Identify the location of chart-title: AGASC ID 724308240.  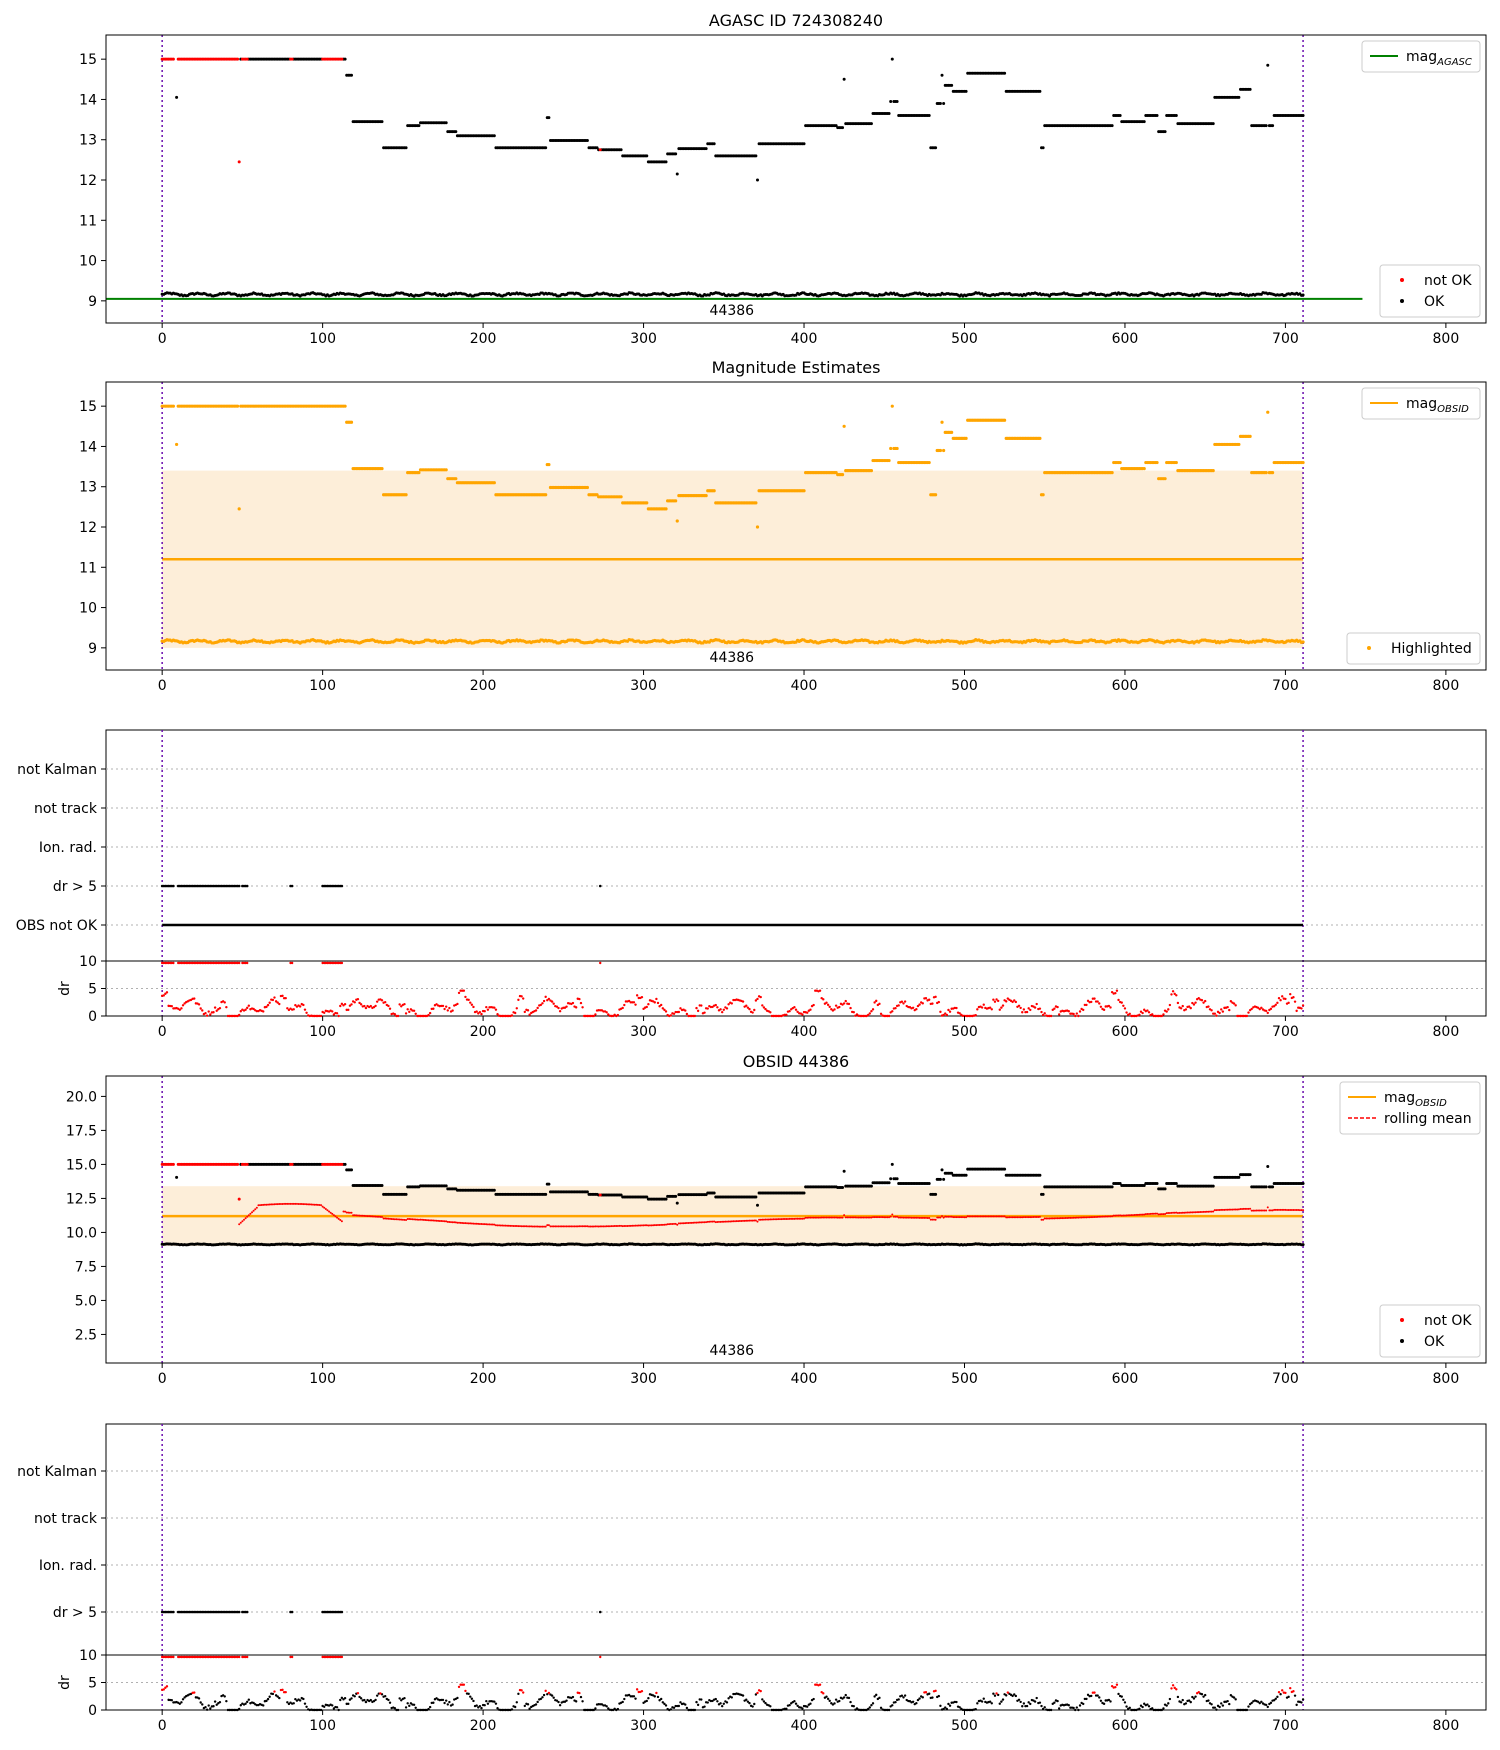
(796, 20).